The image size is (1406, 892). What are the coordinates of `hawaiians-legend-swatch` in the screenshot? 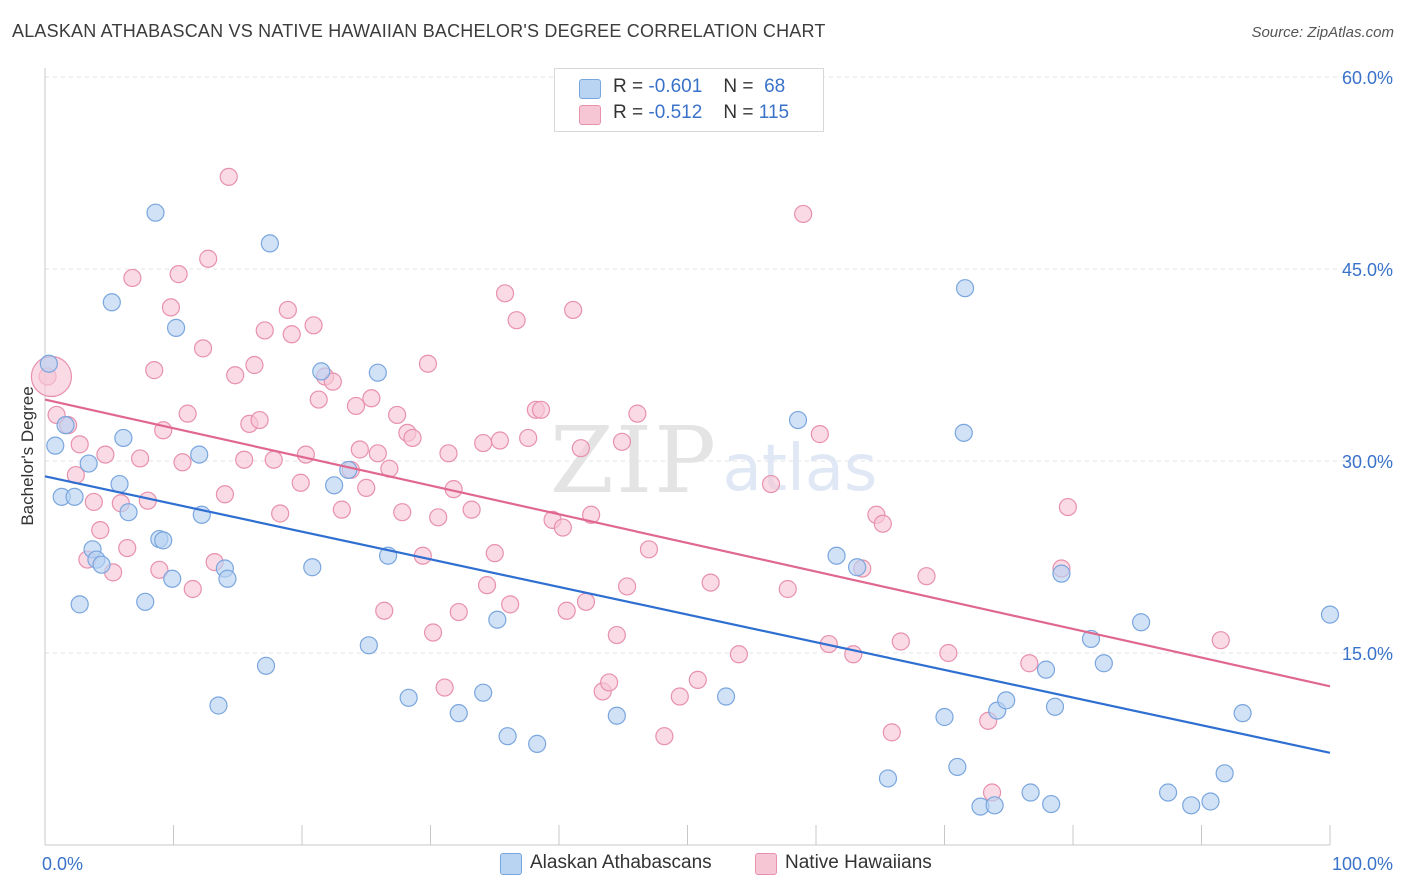 It's located at (766, 864).